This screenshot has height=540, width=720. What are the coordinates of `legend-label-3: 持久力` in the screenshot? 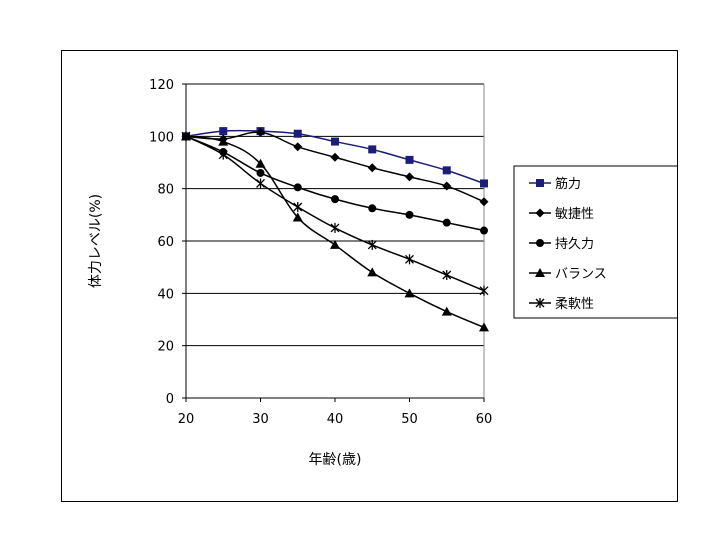 It's located at (574, 244).